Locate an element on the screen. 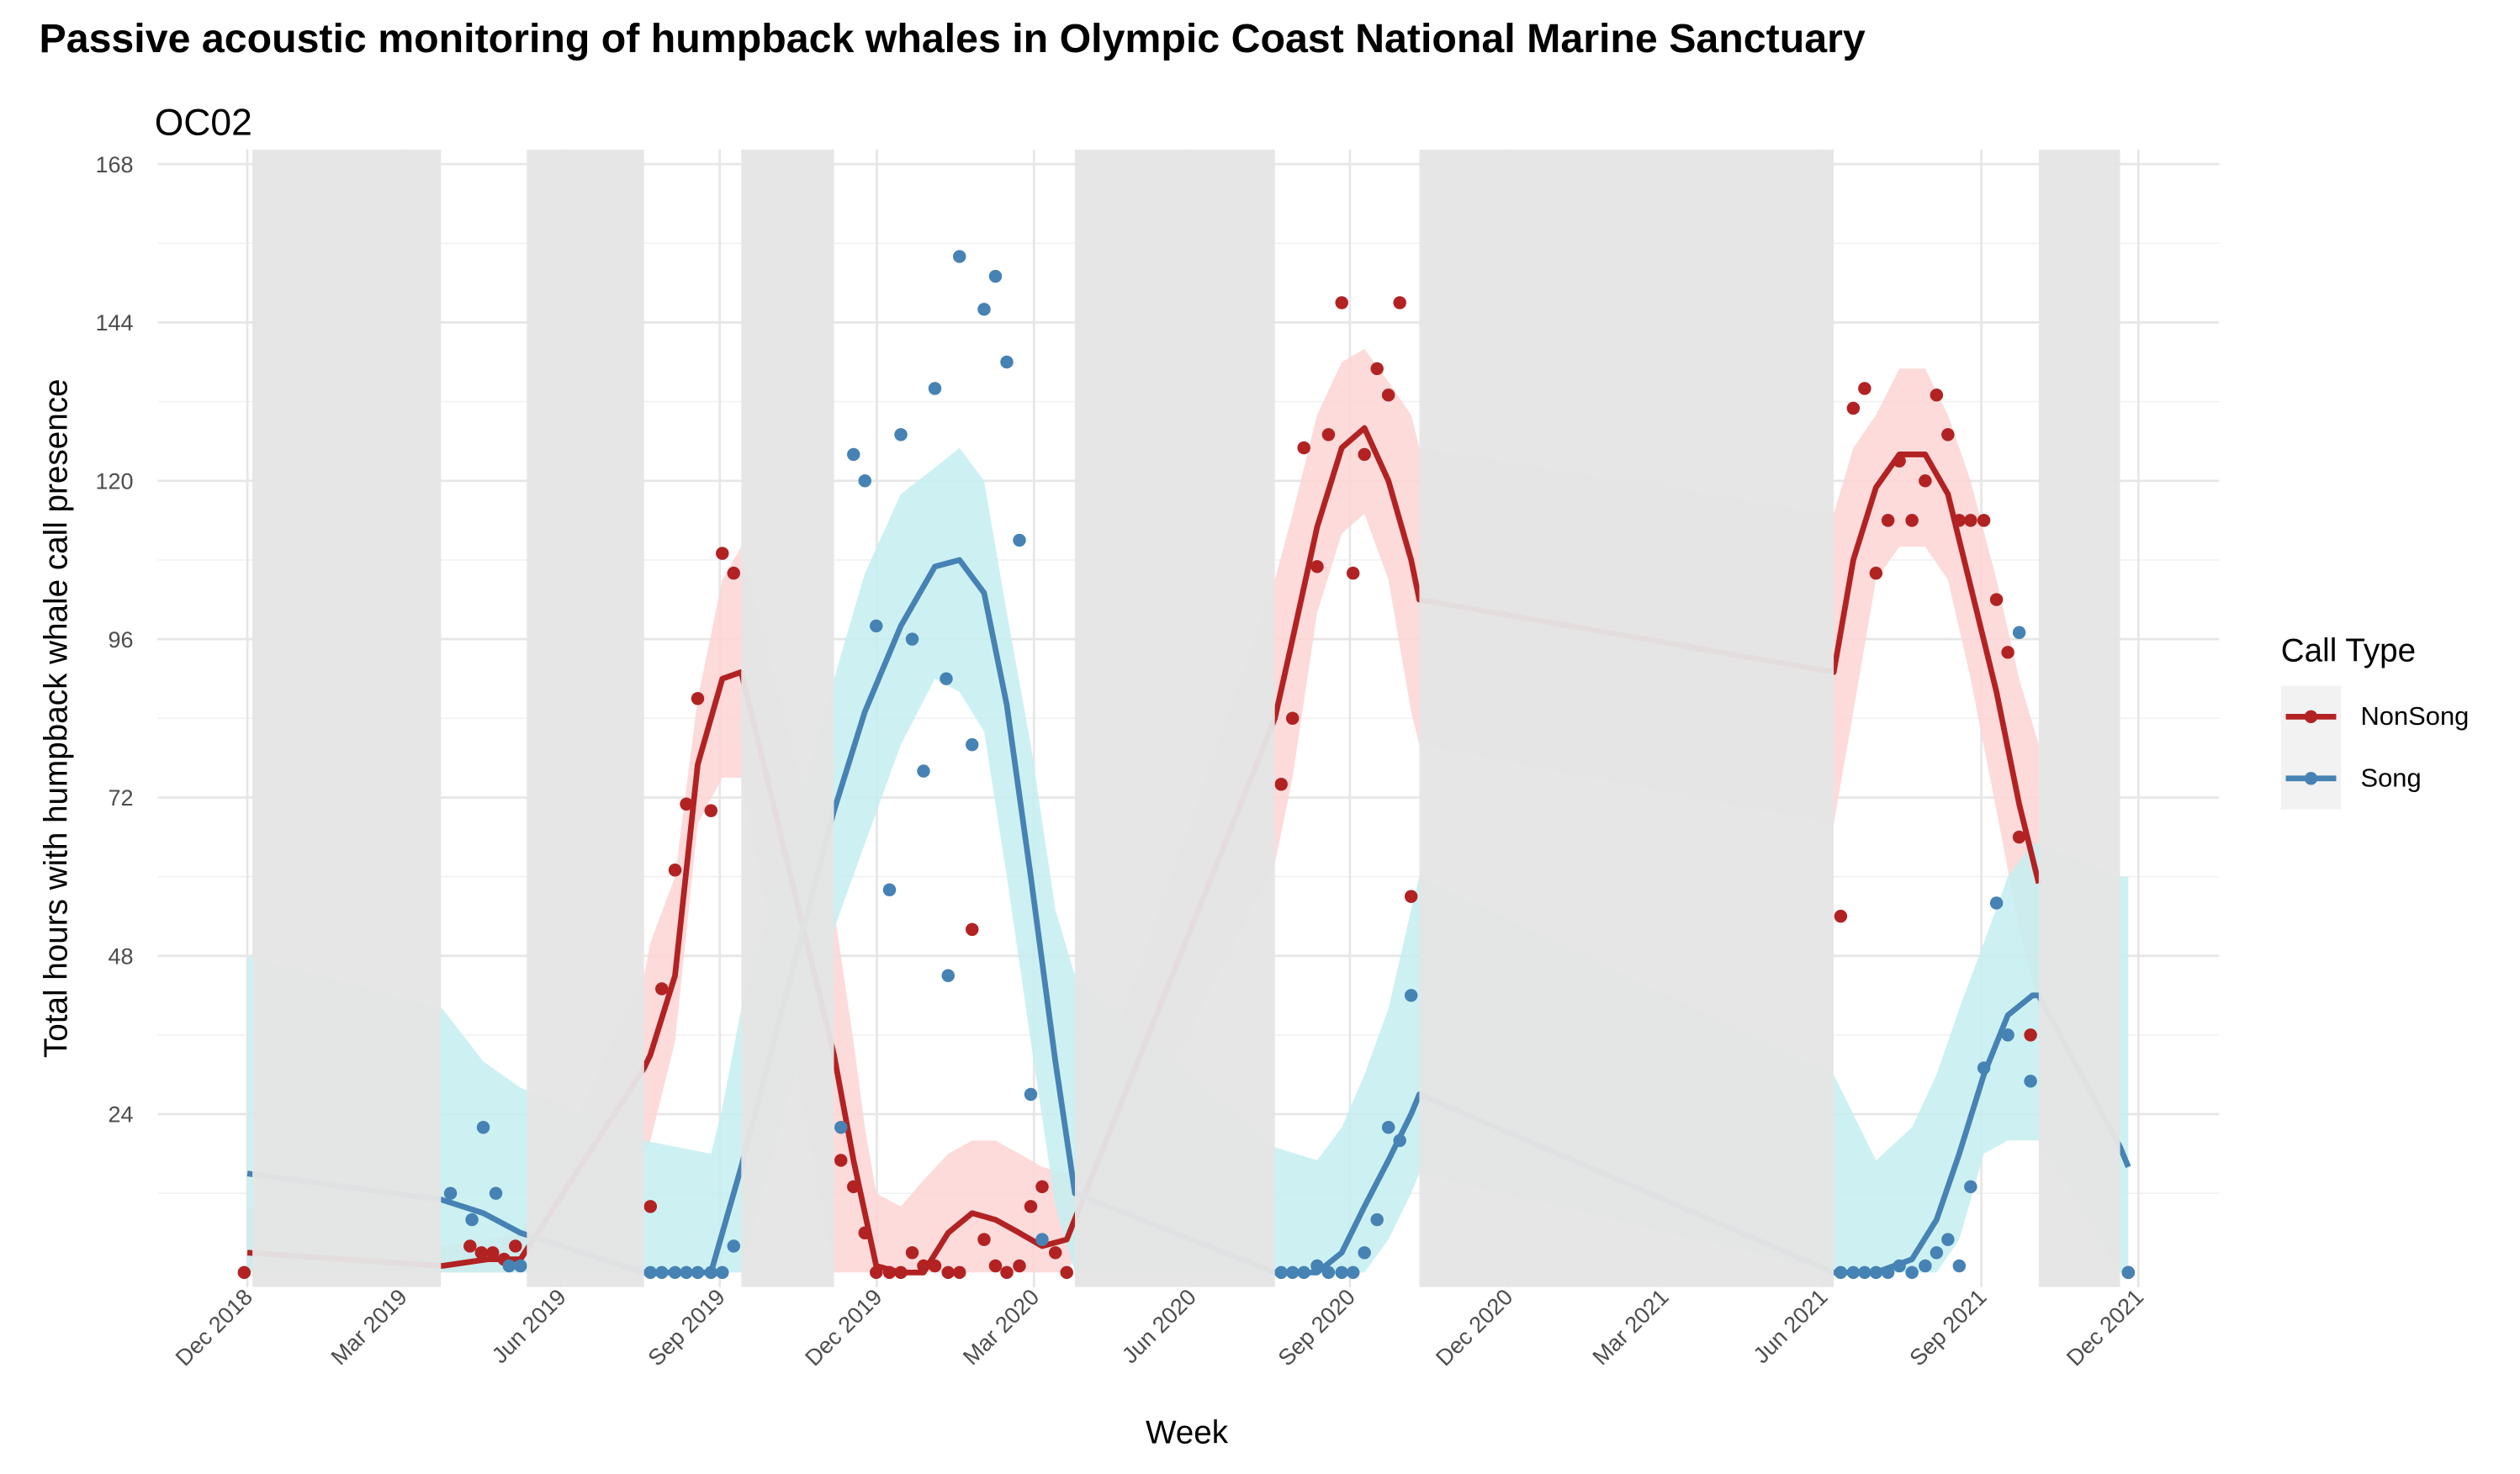 The image size is (2520, 1474). x-tick-label: Dec 2020 is located at coordinates (1474, 1327).